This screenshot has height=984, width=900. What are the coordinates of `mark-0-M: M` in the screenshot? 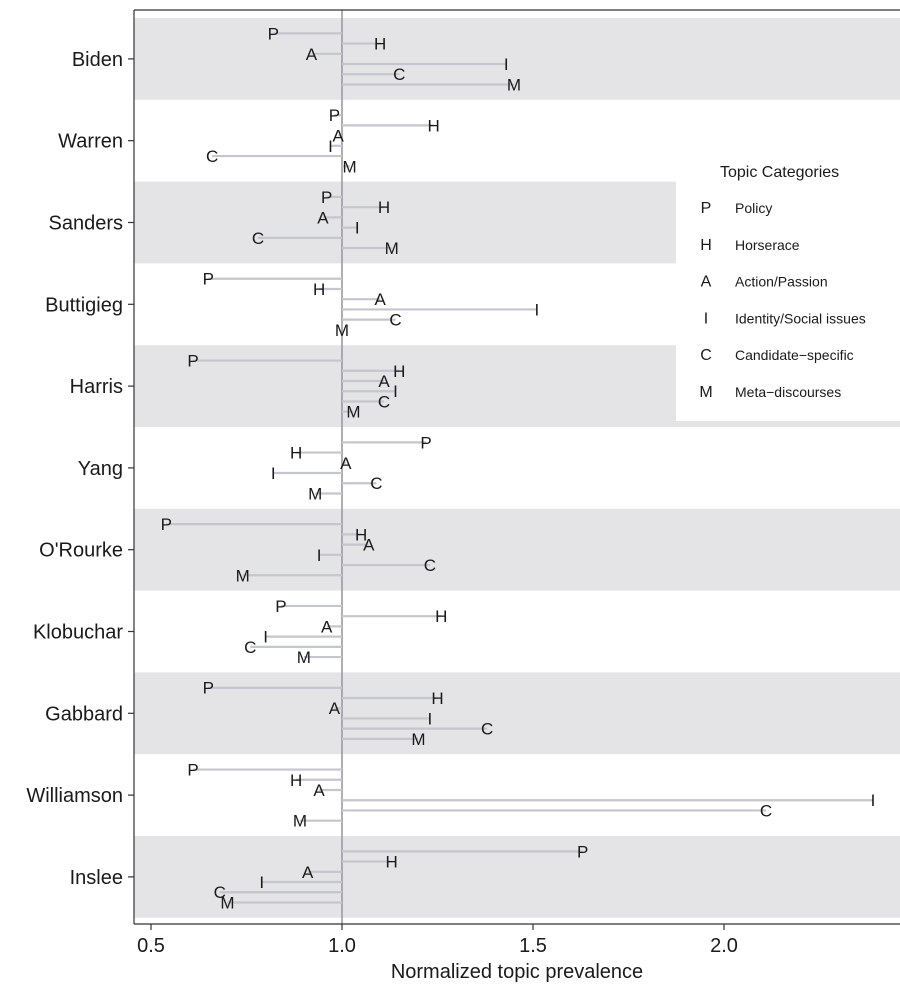 It's located at (514, 84).